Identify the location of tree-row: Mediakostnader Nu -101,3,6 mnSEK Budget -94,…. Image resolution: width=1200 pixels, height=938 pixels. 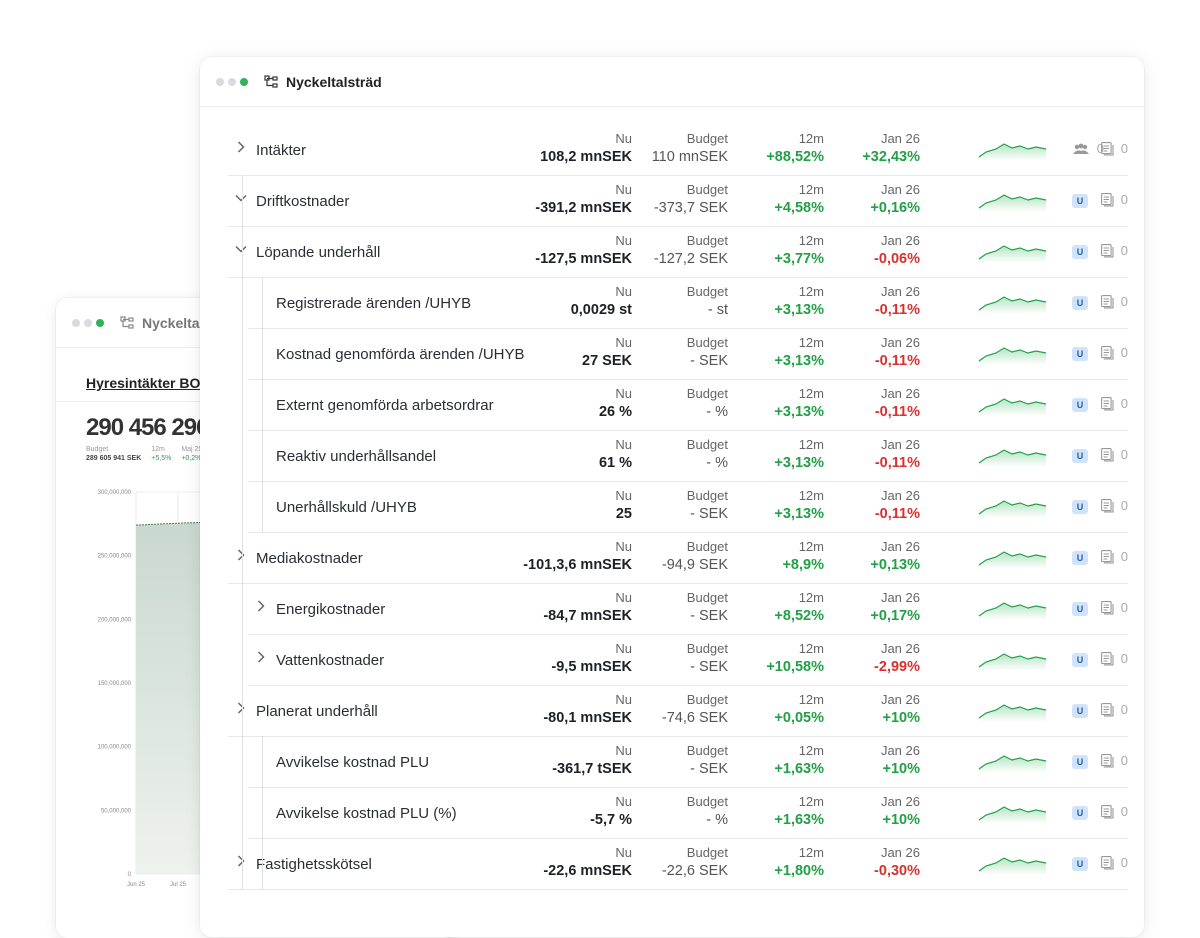
(678, 558).